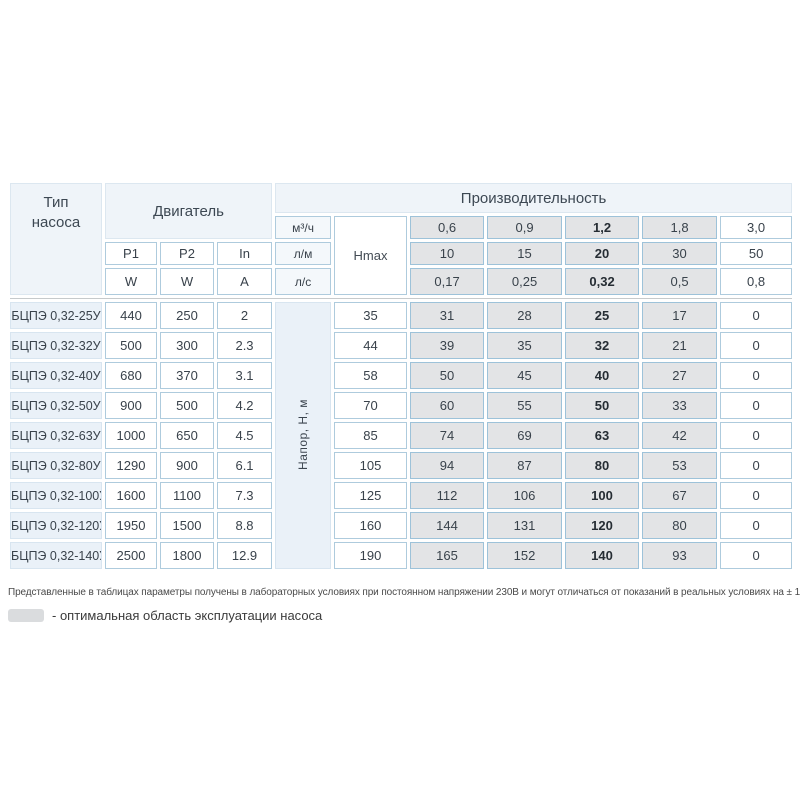 This screenshot has width=800, height=800. What do you see at coordinates (602, 281) in the screenshot?
I see `flow-value-cell-optimal: 0,32` at bounding box center [602, 281].